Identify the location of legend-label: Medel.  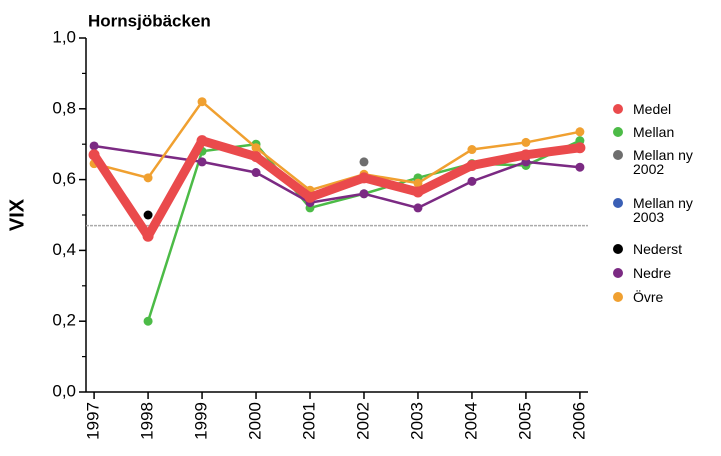
(652, 109).